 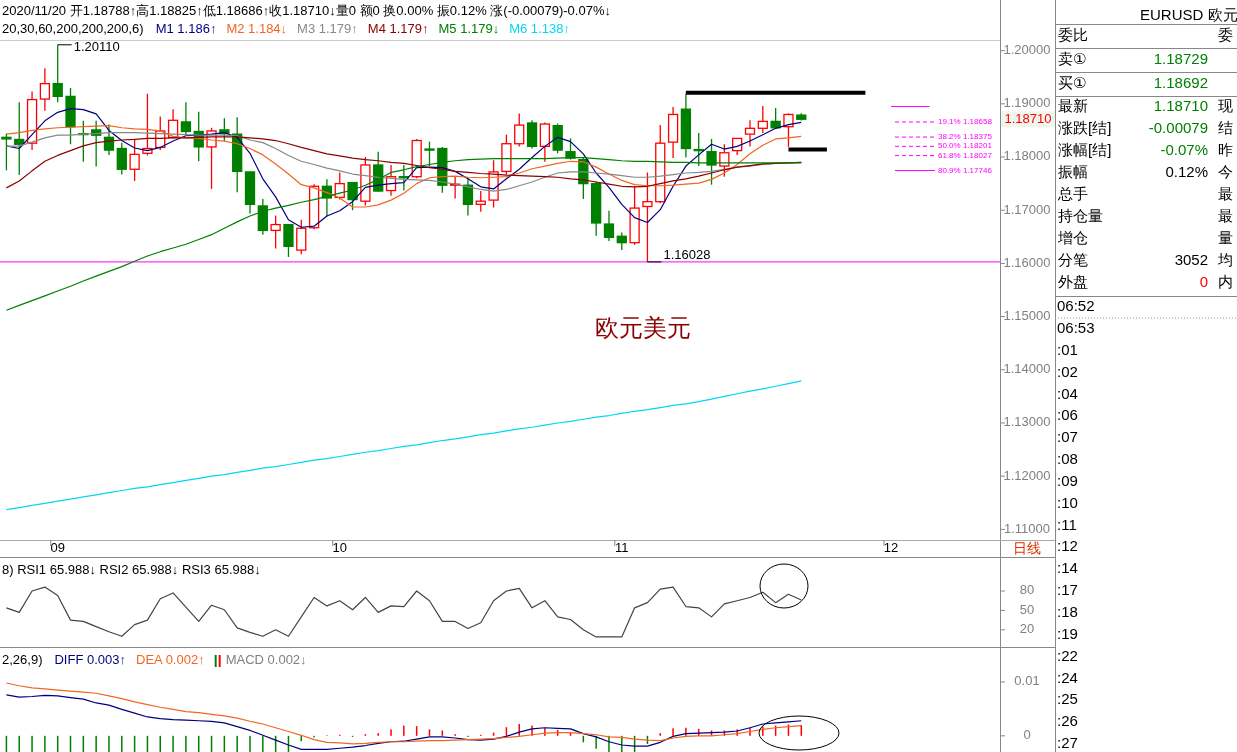 I want to click on category-label: 今, so click(x=1225, y=171).